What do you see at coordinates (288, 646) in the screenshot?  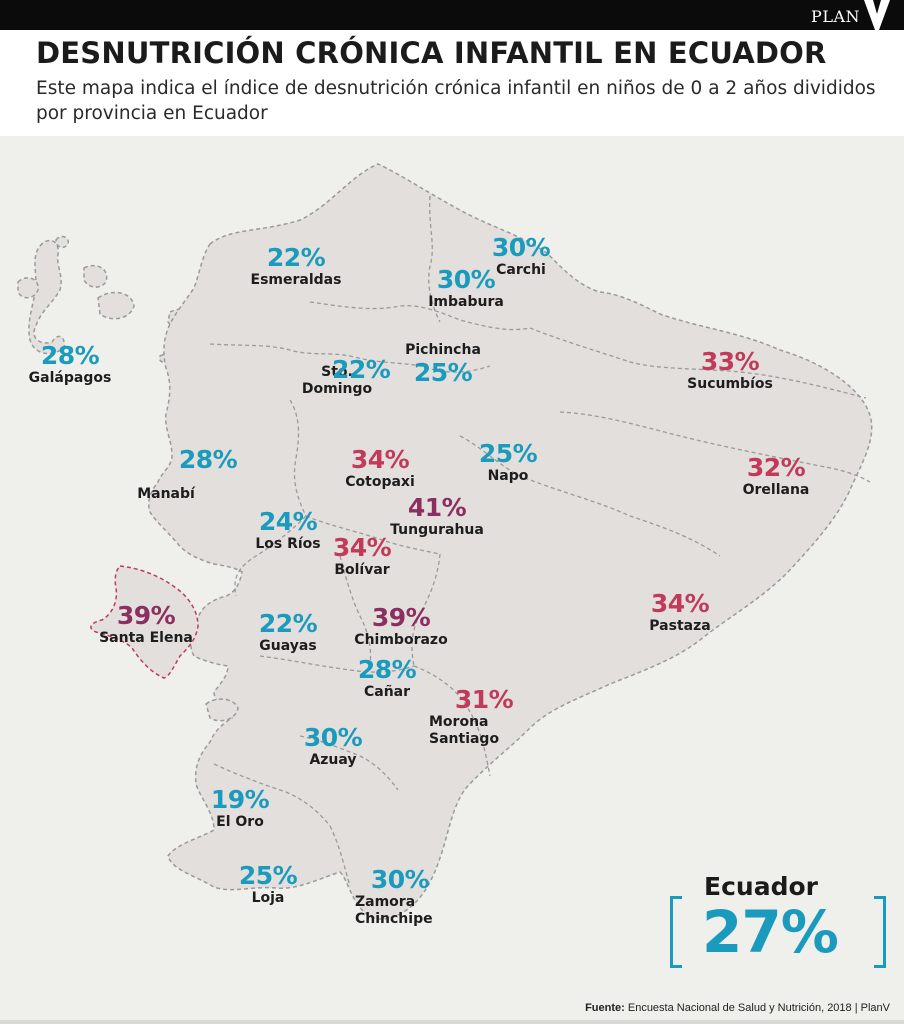 I see `province-name: Guayas` at bounding box center [288, 646].